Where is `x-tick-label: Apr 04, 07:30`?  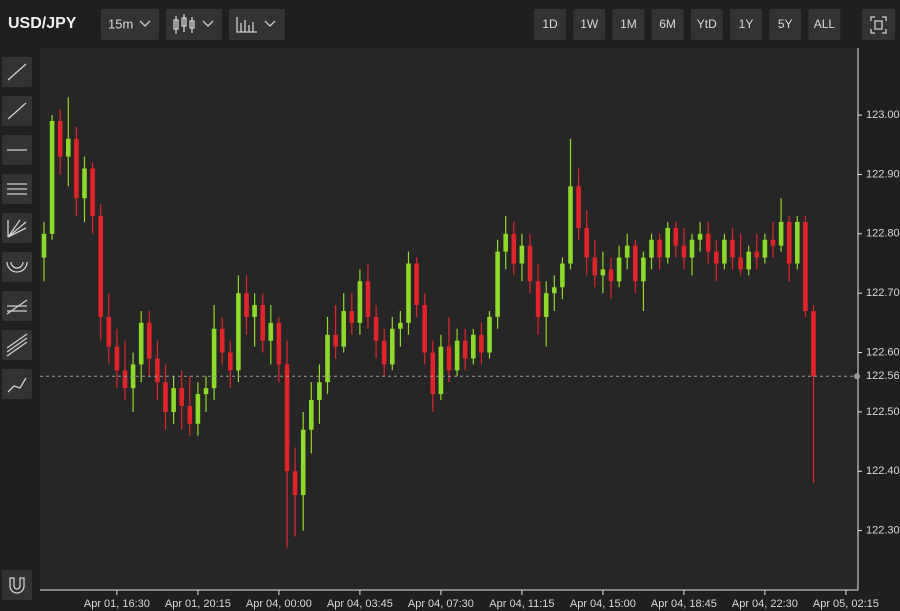
x-tick-label: Apr 04, 07:30 is located at coordinates (441, 604).